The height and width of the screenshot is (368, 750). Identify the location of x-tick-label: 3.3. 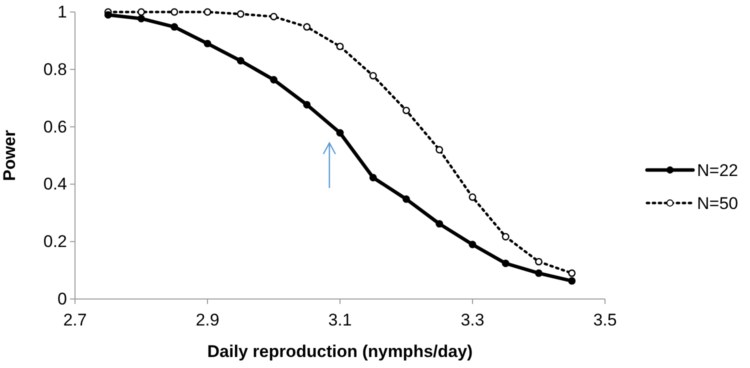
(472, 320).